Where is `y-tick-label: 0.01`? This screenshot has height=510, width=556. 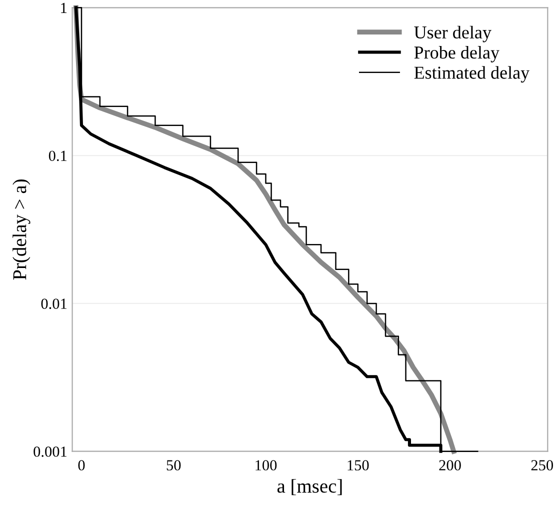
y-tick-label: 0.01 is located at coordinates (53, 303).